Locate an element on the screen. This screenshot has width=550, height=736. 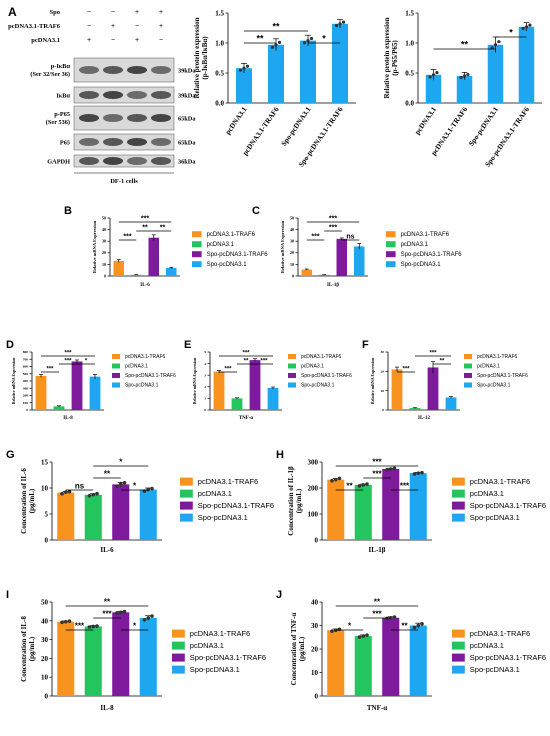
y-tick-label: 0.5 is located at coordinates (409, 73).